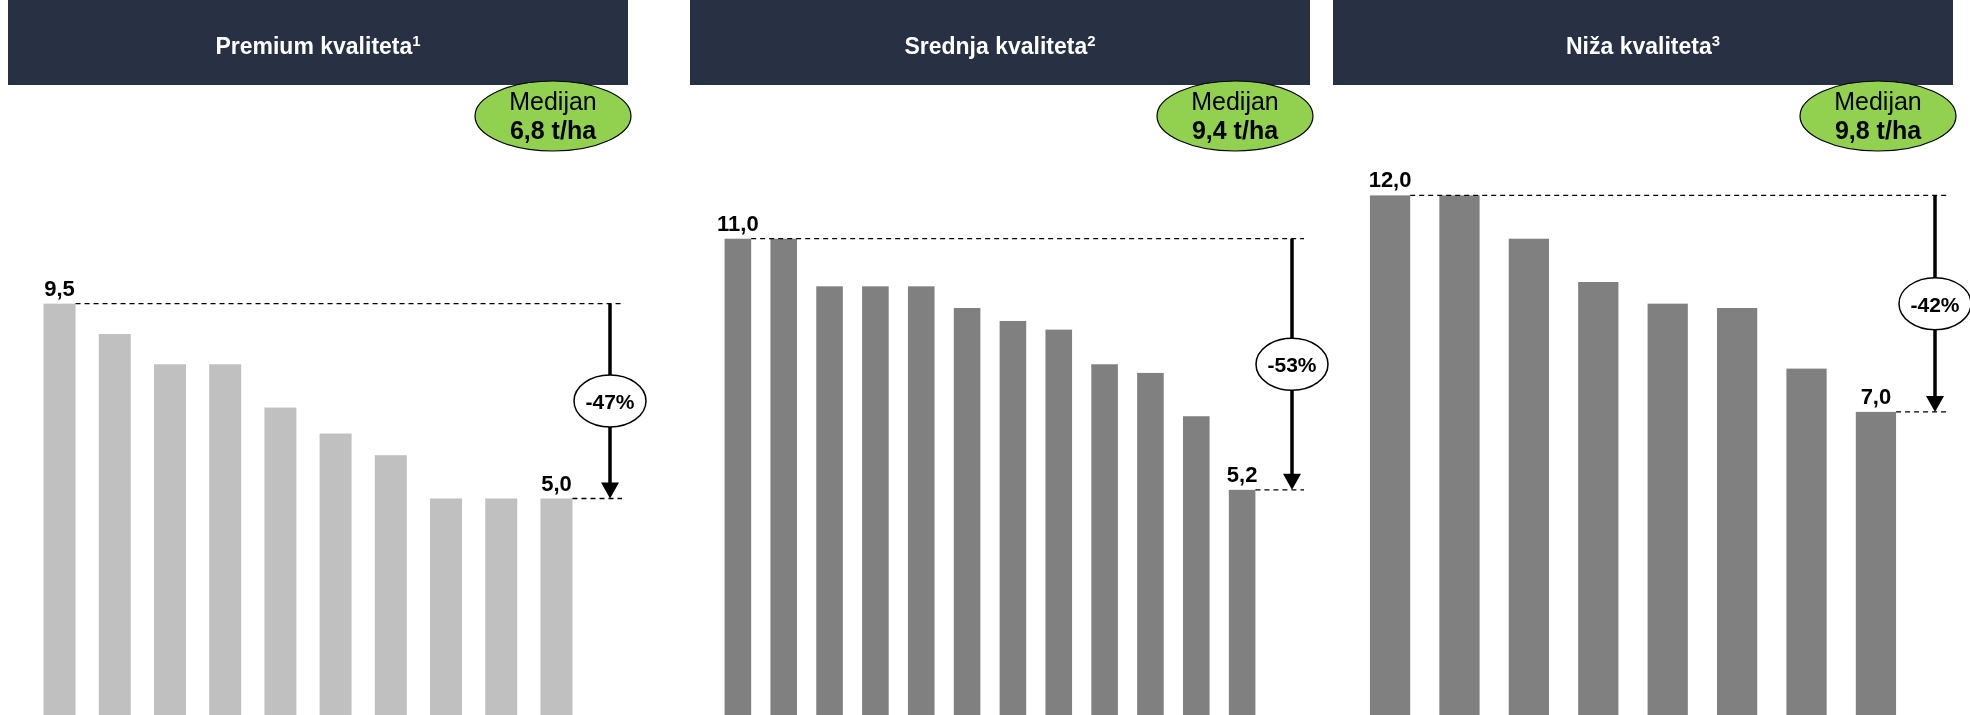 Image resolution: width=1970 pixels, height=715 pixels. I want to click on data-label: 9,5, so click(59, 288).